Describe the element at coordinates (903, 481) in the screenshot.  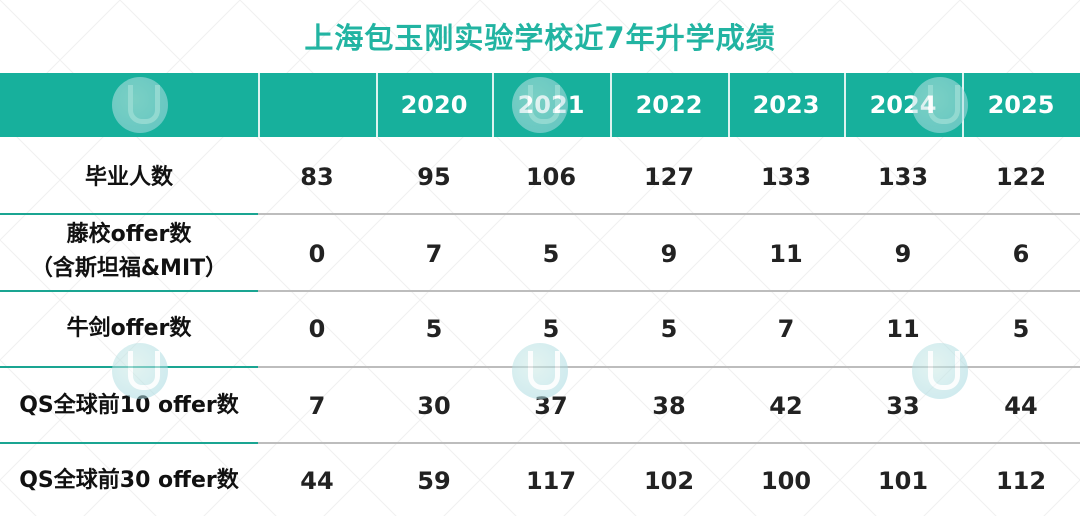
I see `table-cell: 101` at that location.